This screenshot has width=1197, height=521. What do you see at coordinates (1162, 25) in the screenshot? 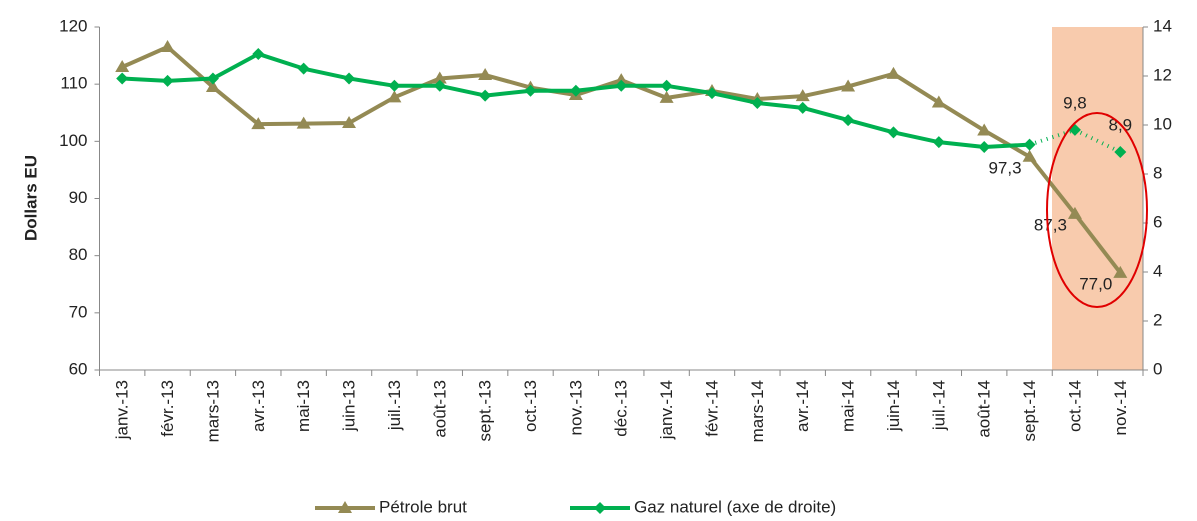
I see `y2-tick-label: 14` at bounding box center [1162, 25].